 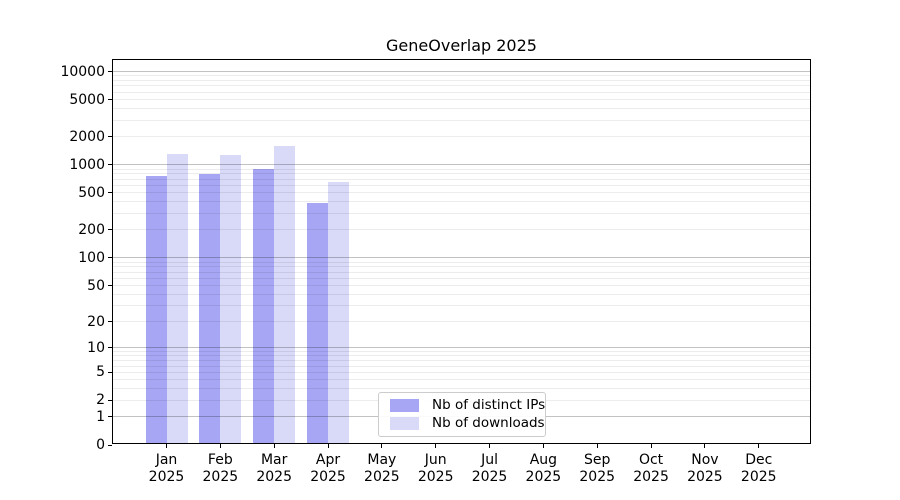 What do you see at coordinates (100, 445) in the screenshot?
I see `y-tick-label: 0` at bounding box center [100, 445].